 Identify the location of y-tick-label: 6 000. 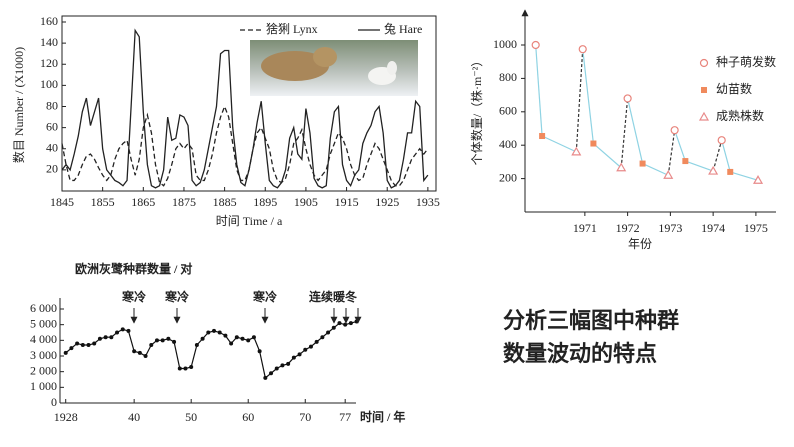
(43, 308).